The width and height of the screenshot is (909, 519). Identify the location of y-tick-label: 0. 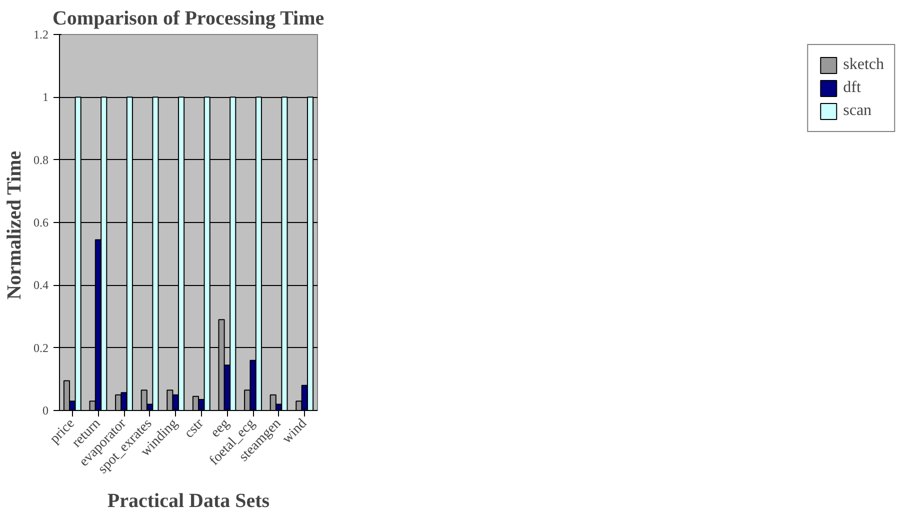
(45, 411).